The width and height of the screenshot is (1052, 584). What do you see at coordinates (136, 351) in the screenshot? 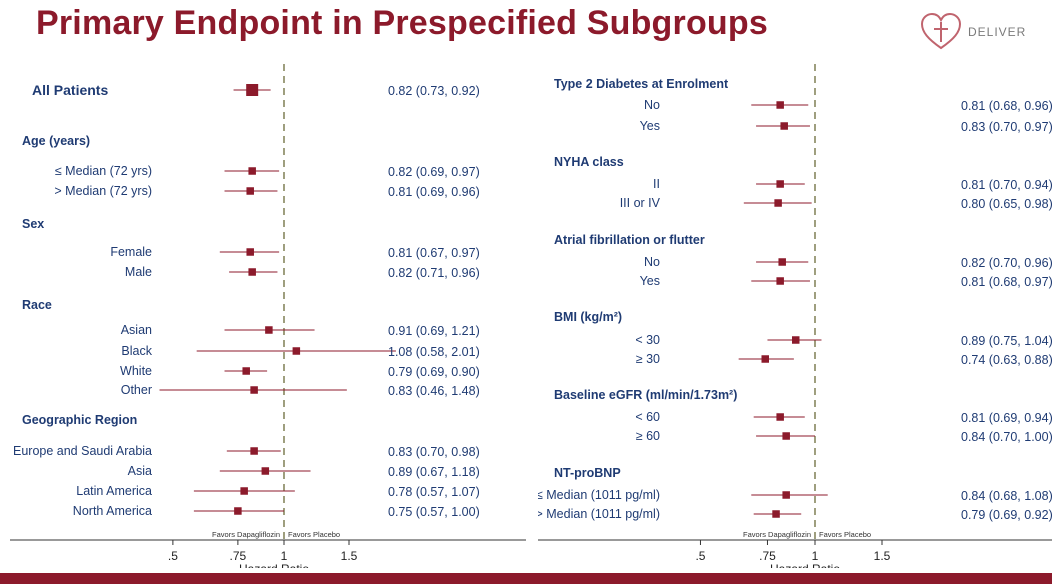
I see `row-label: Black` at bounding box center [136, 351].